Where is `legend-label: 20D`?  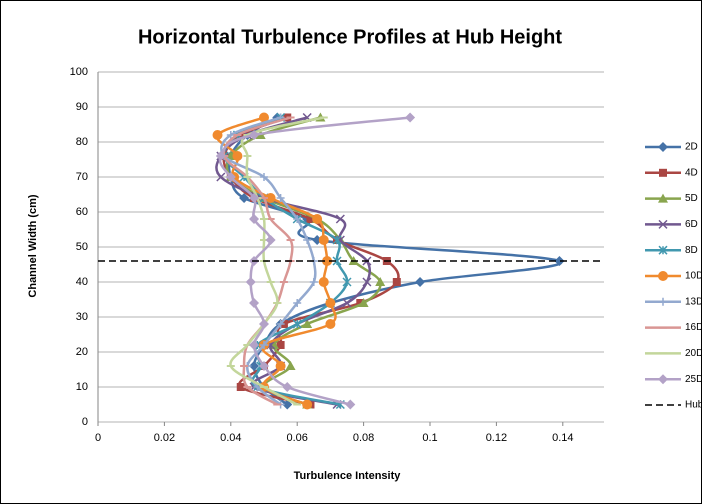
legend-label: 20D is located at coordinates (693, 353).